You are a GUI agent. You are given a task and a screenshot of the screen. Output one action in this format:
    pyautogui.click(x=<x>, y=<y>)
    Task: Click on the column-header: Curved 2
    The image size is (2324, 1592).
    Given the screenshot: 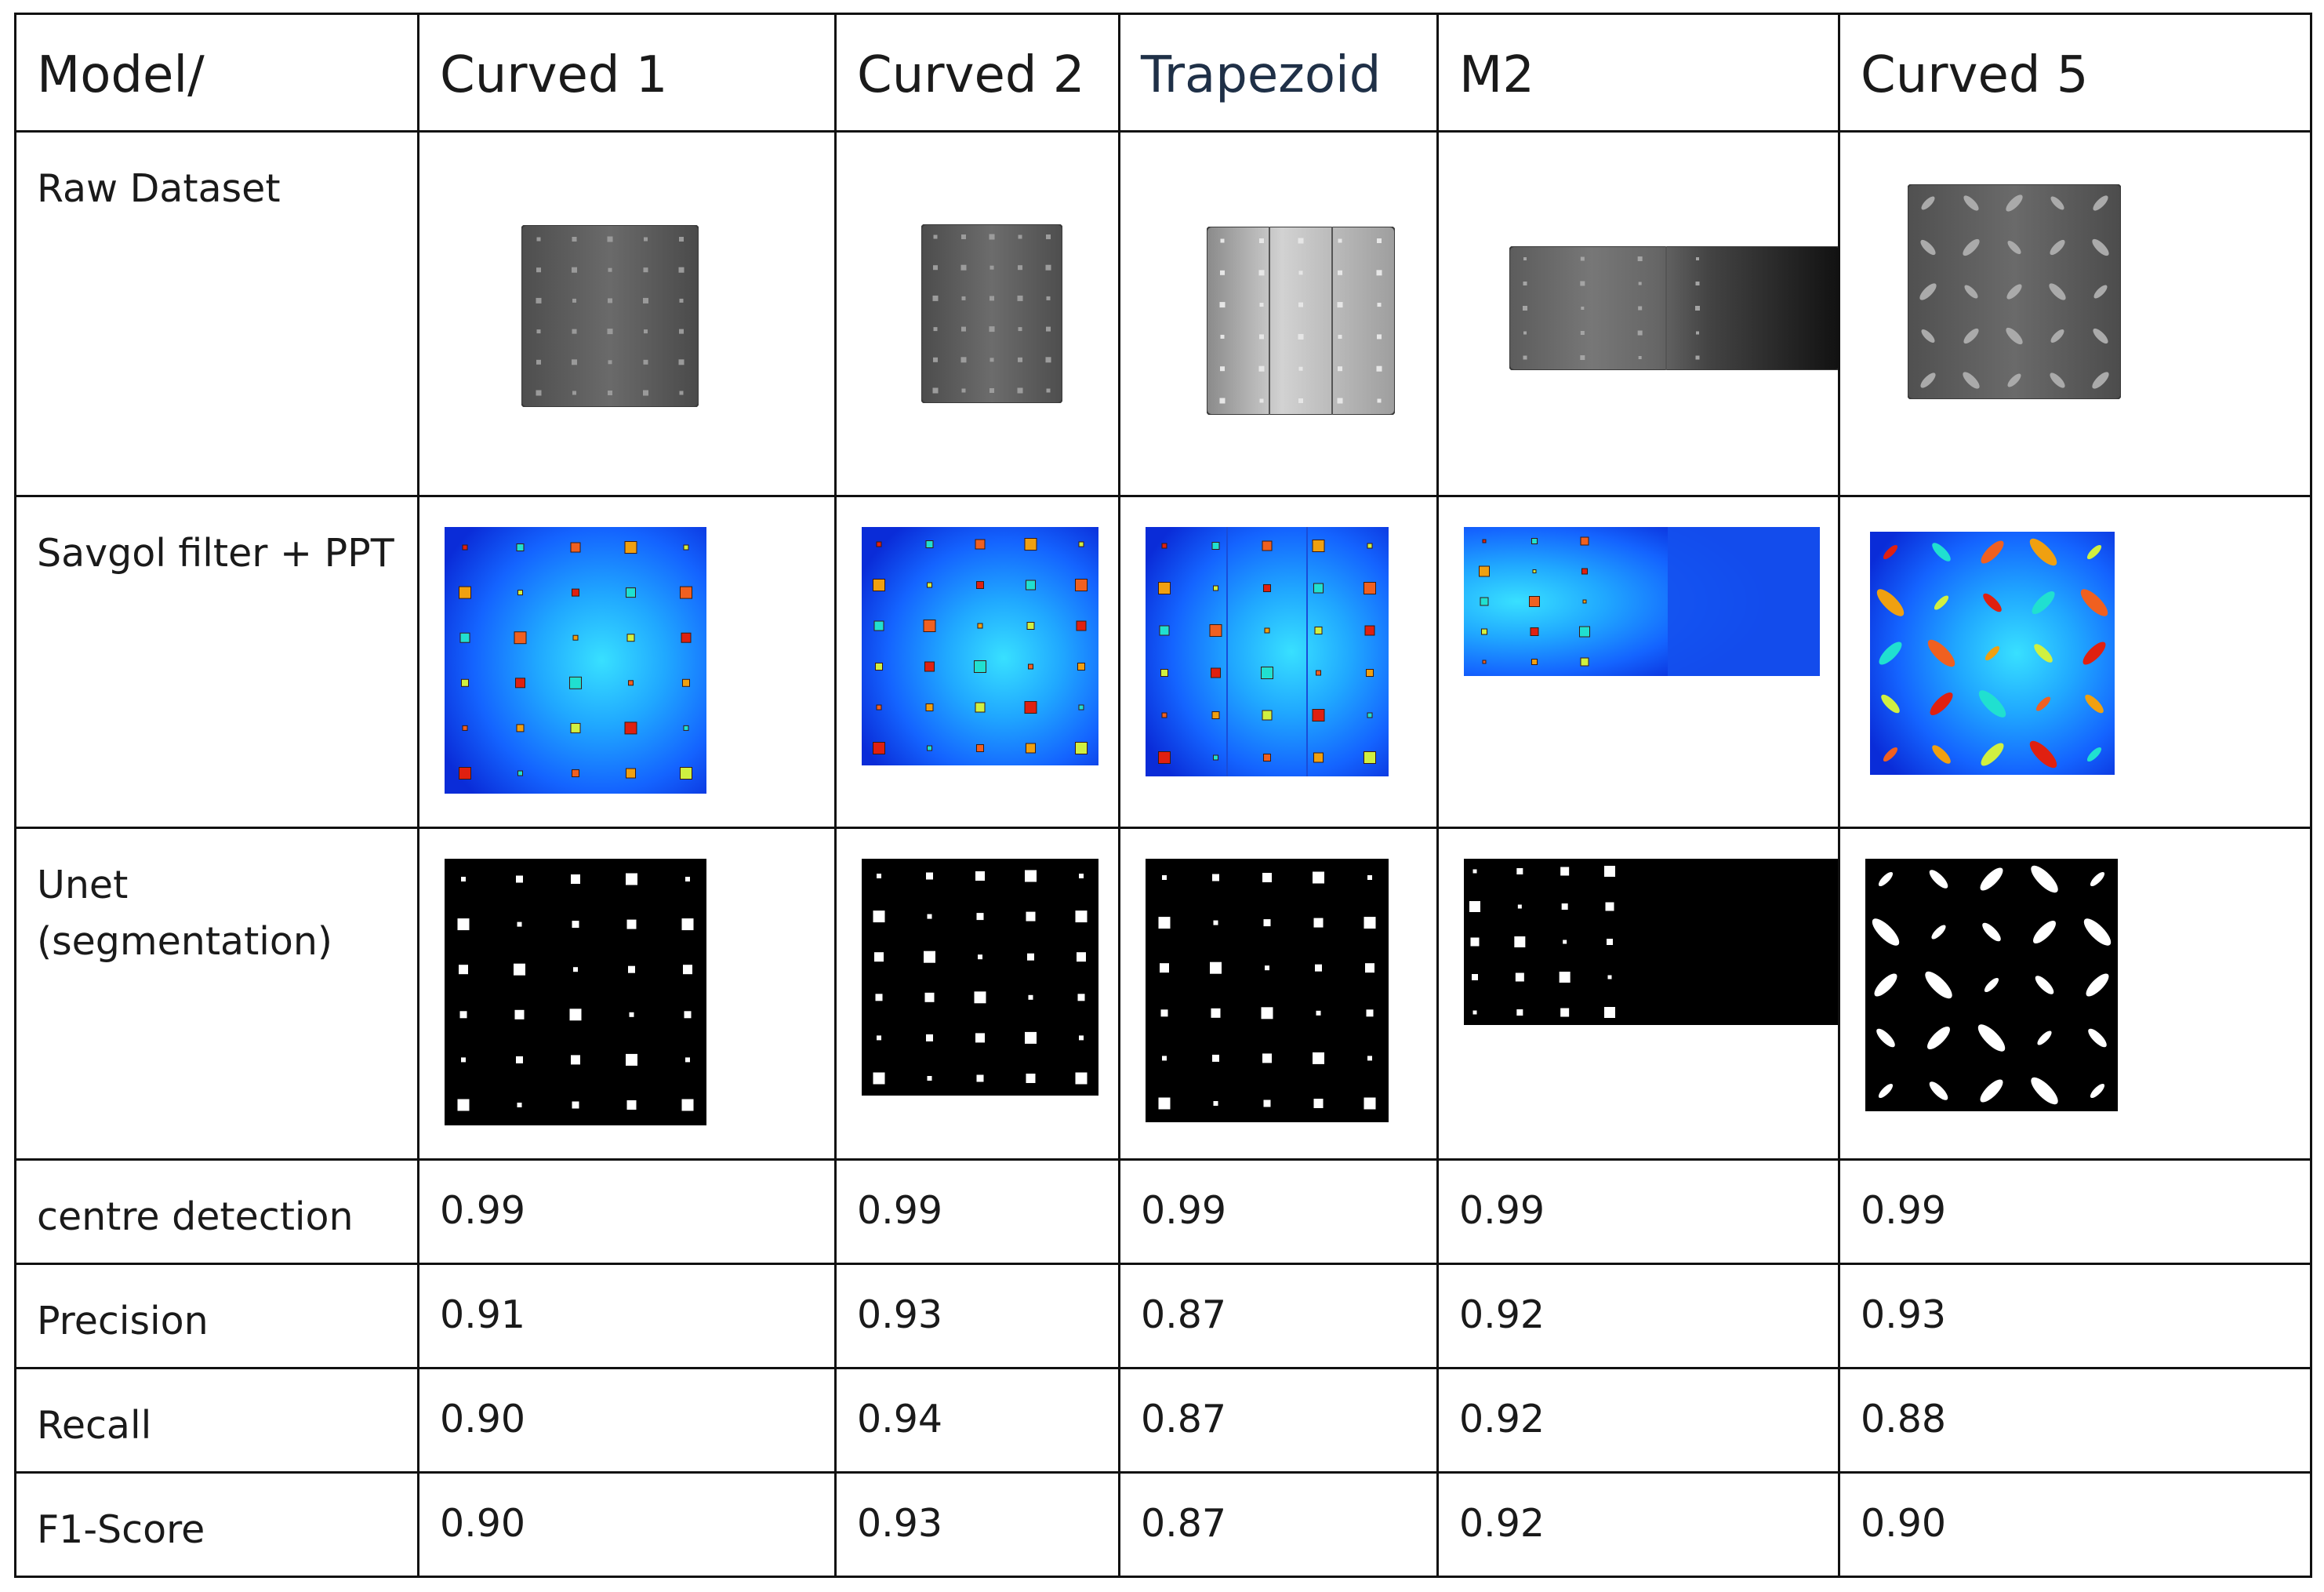 What is the action you would take?
    pyautogui.click(x=977, y=73)
    